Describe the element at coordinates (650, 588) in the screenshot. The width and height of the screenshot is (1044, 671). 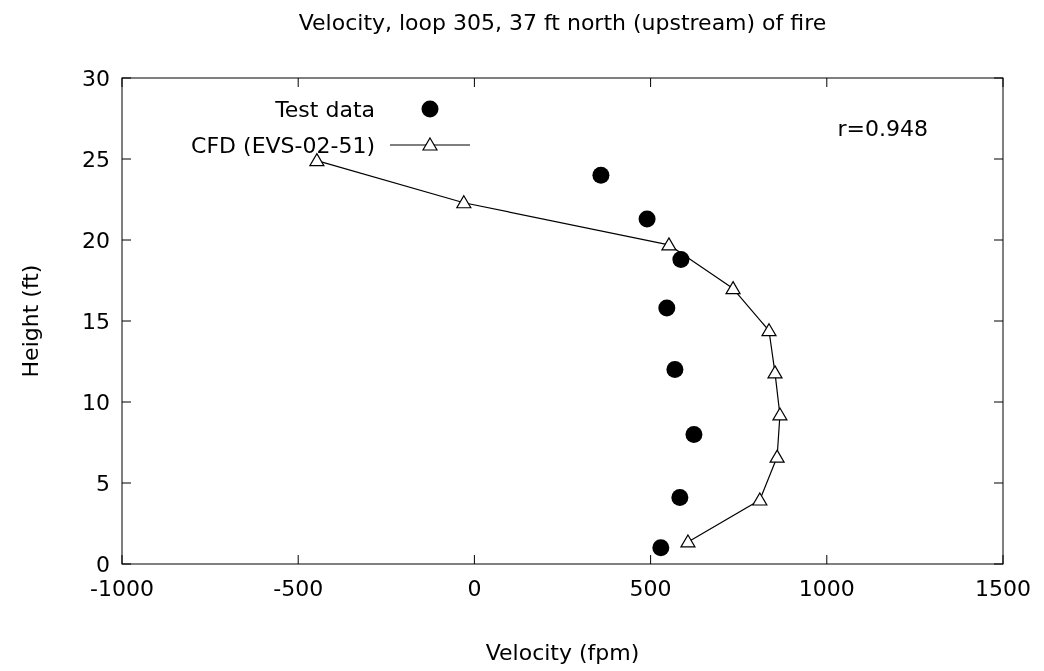
I see `x-tick-label: 500` at that location.